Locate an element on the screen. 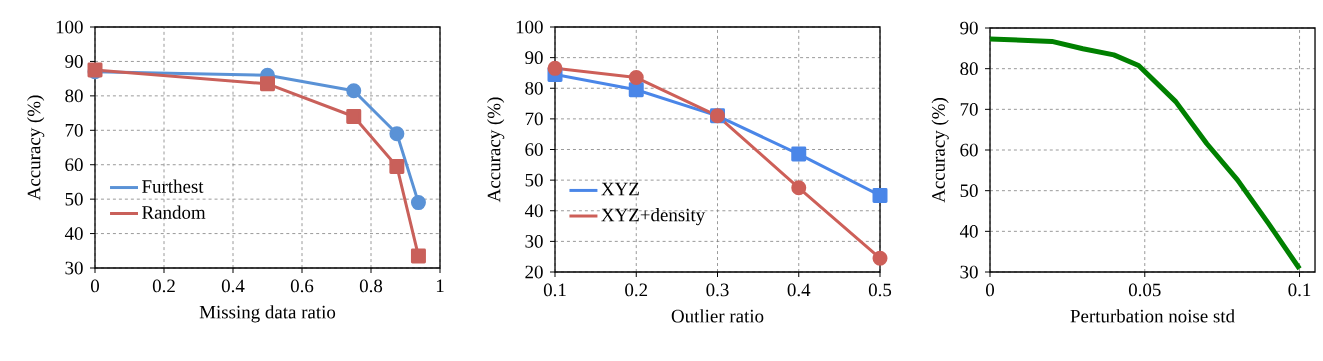  x-tick-label: 0.5 is located at coordinates (880, 290).